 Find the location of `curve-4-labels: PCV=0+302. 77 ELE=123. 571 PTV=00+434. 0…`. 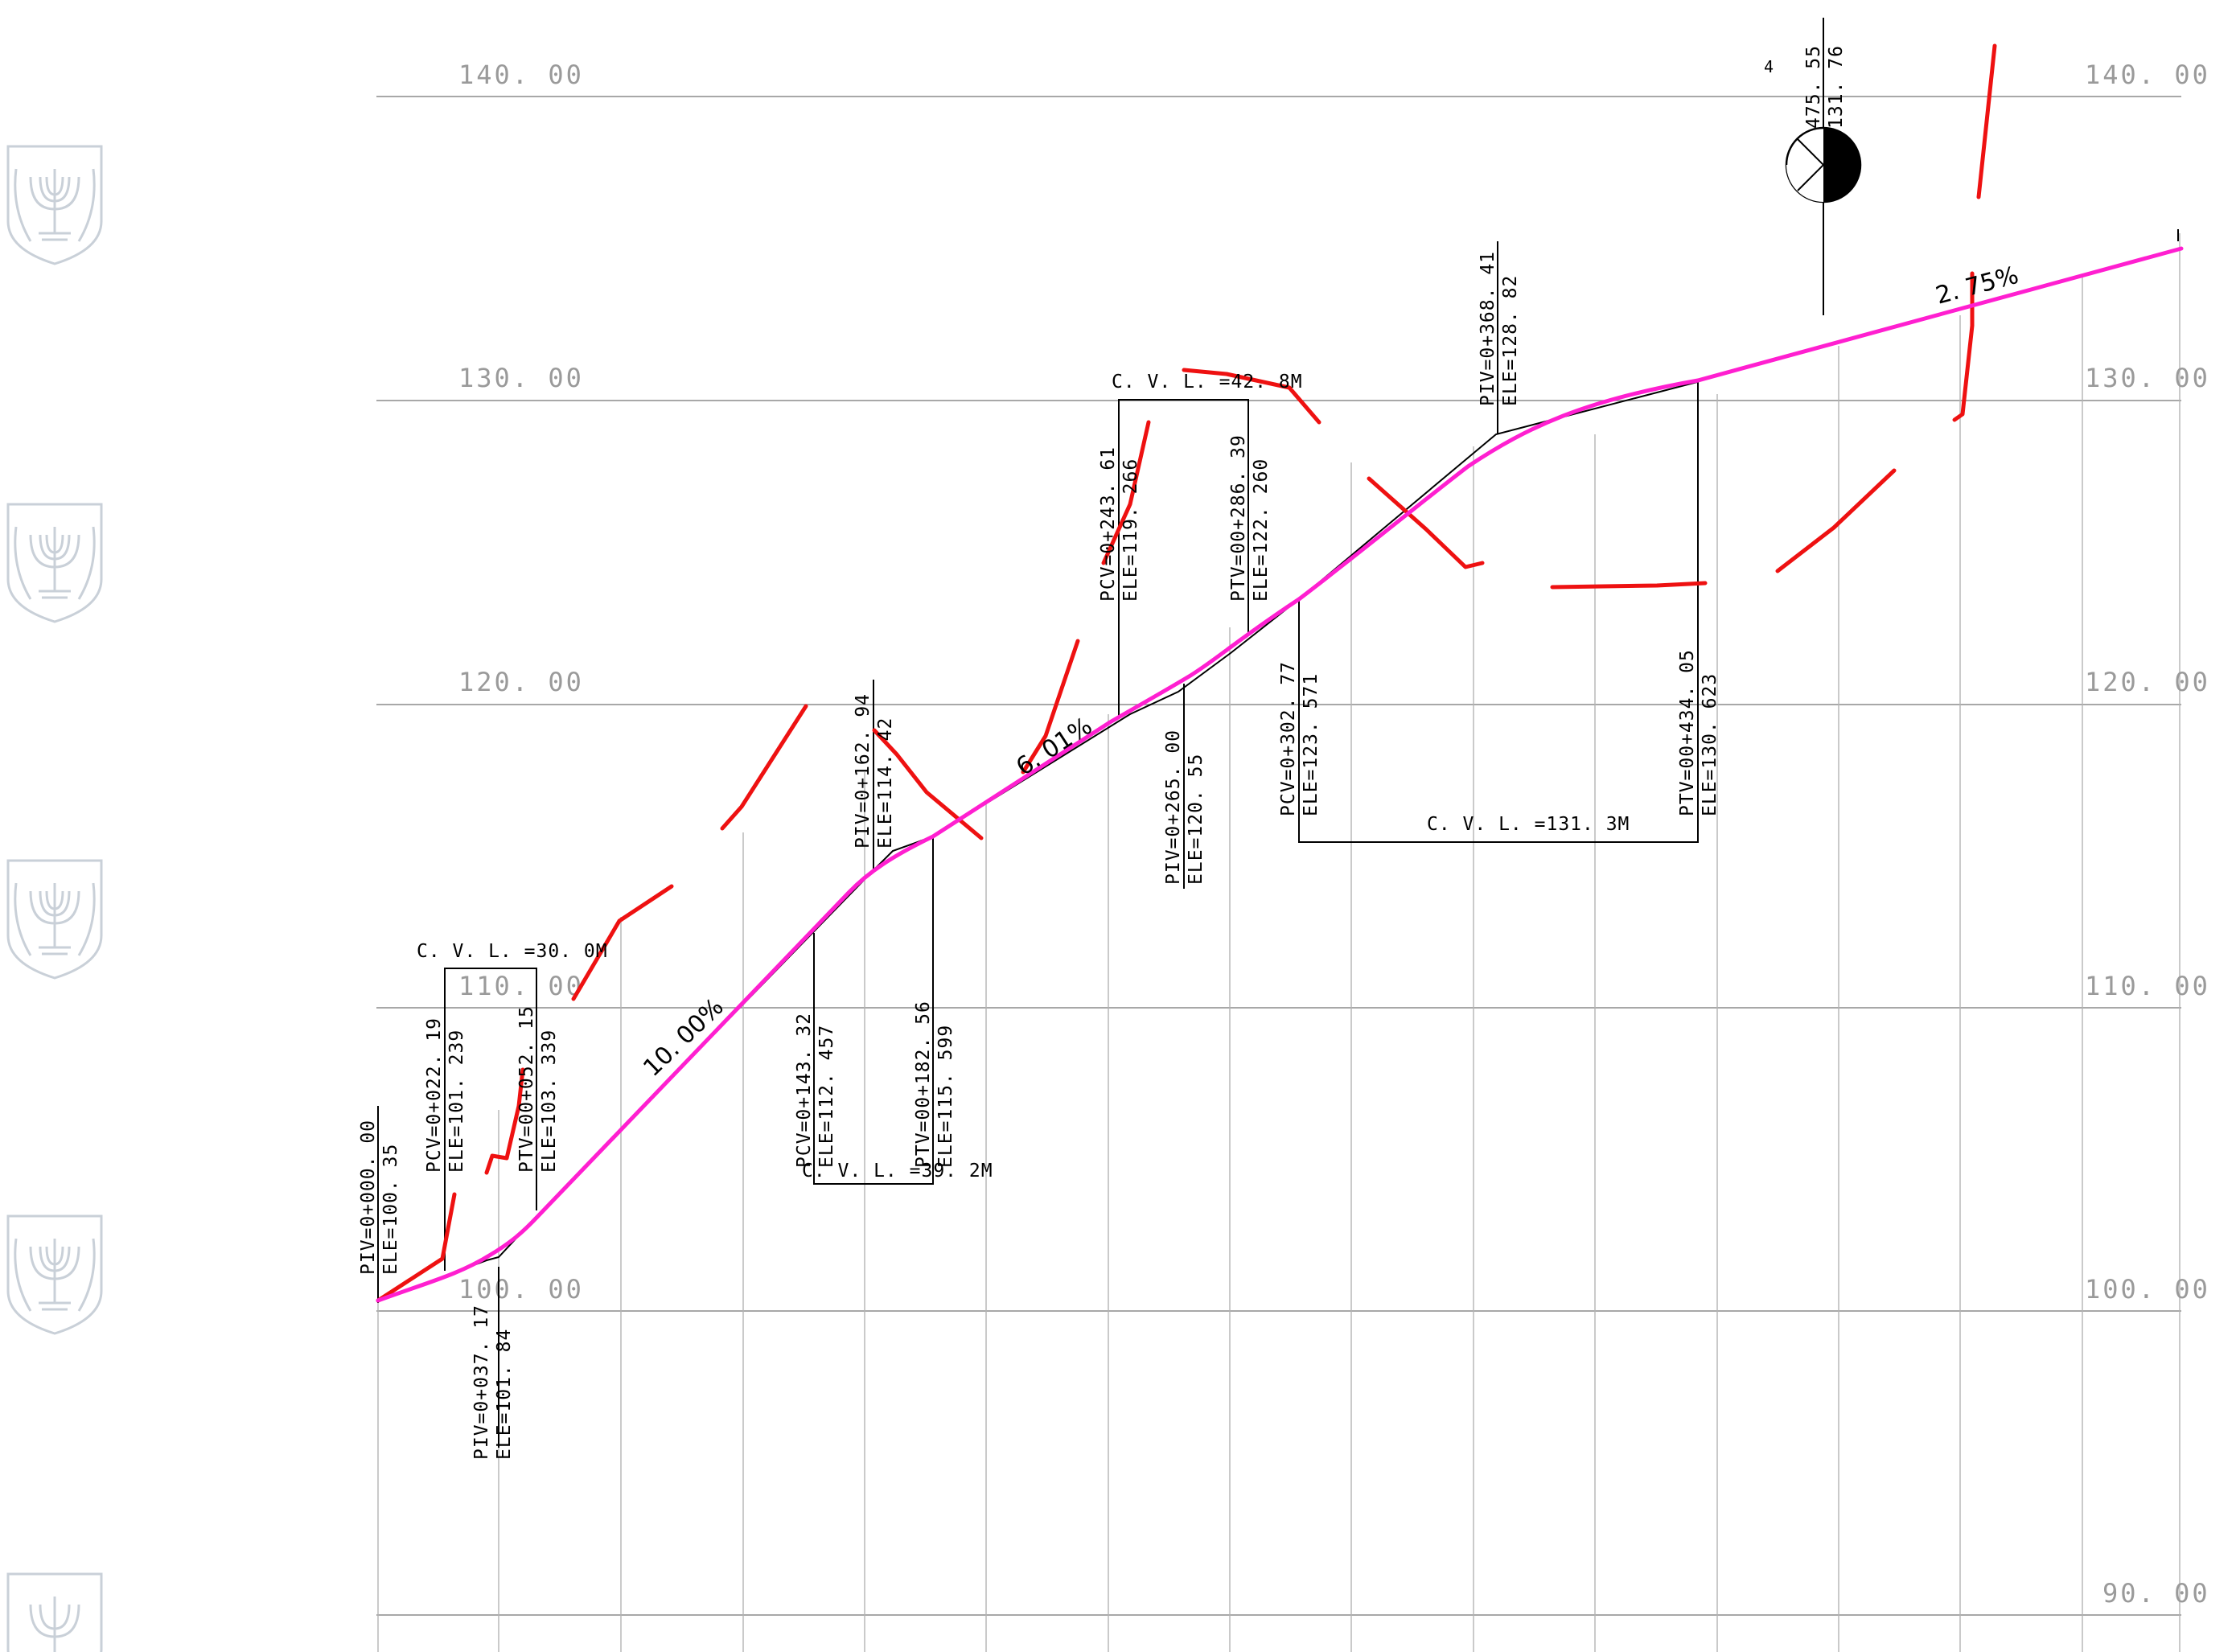

curve-4-labels: PCV=0+302. 77 ELE=123. 571 PTV=00+434. 0… is located at coordinates (1499, 533).